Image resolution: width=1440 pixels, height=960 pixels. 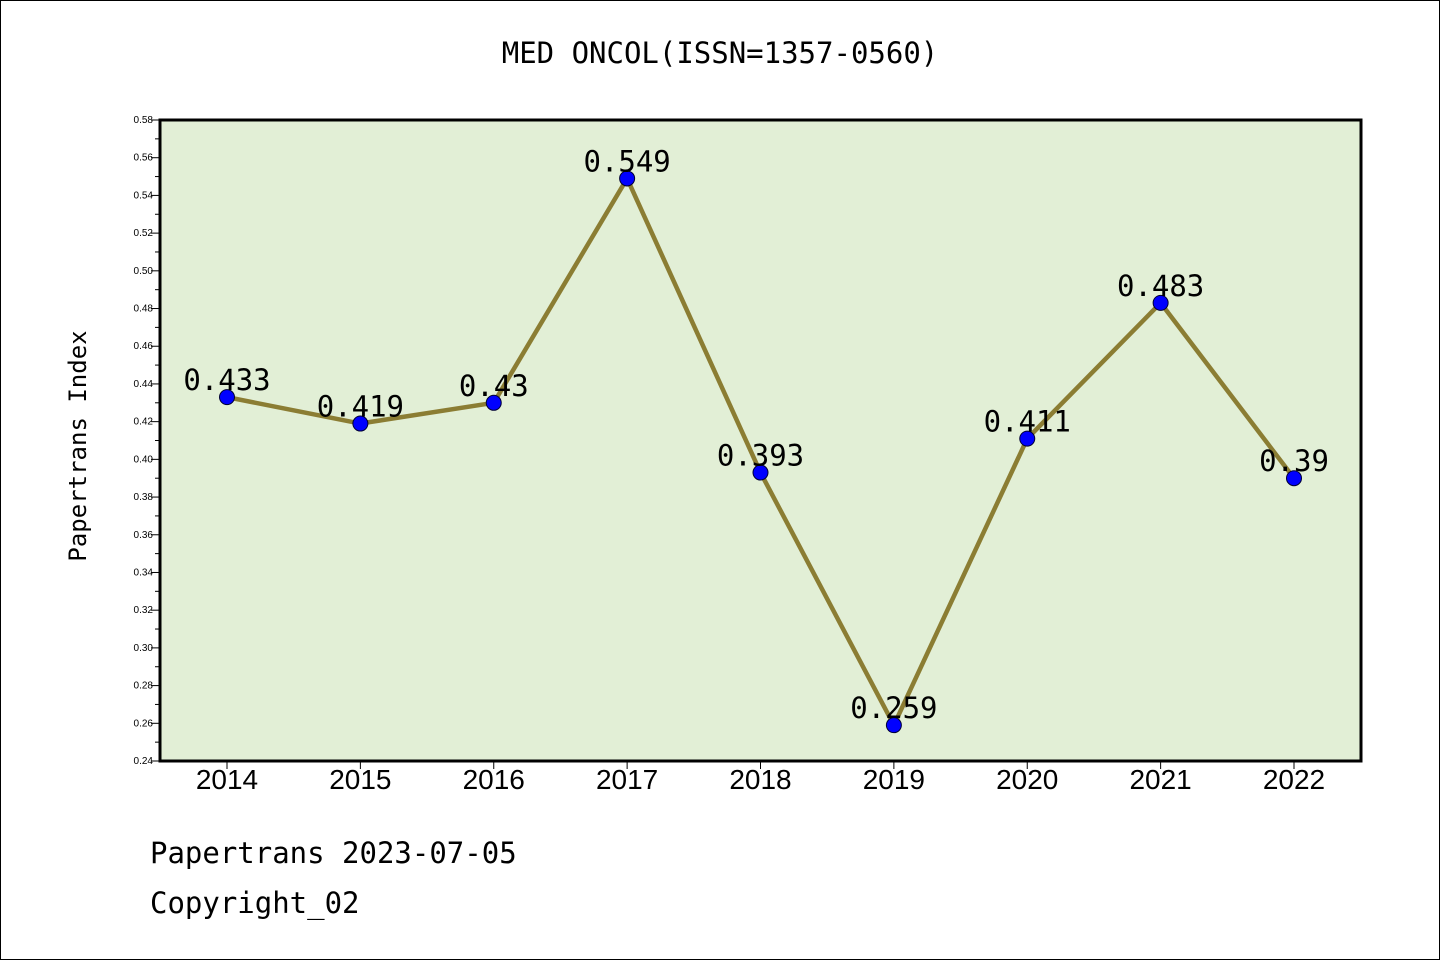 What do you see at coordinates (144, 309) in the screenshot?
I see `y-tick-label: 0.48` at bounding box center [144, 309].